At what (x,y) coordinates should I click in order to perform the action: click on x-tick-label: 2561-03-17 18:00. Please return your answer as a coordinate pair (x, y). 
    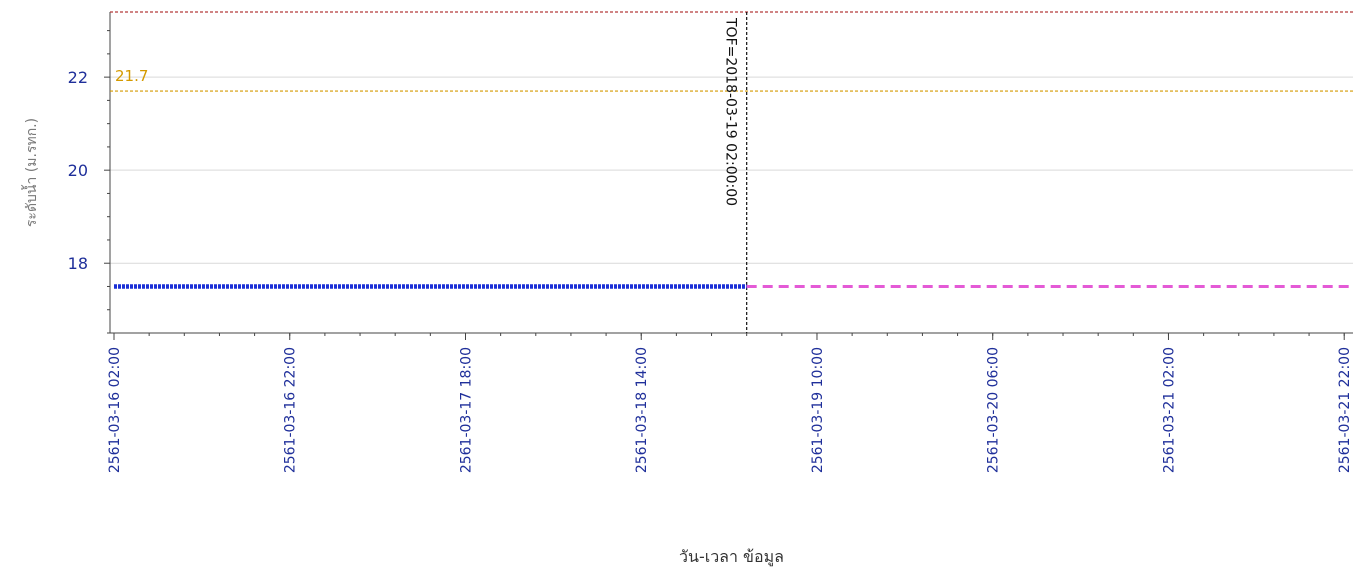
    Looking at the image, I should click on (466, 410).